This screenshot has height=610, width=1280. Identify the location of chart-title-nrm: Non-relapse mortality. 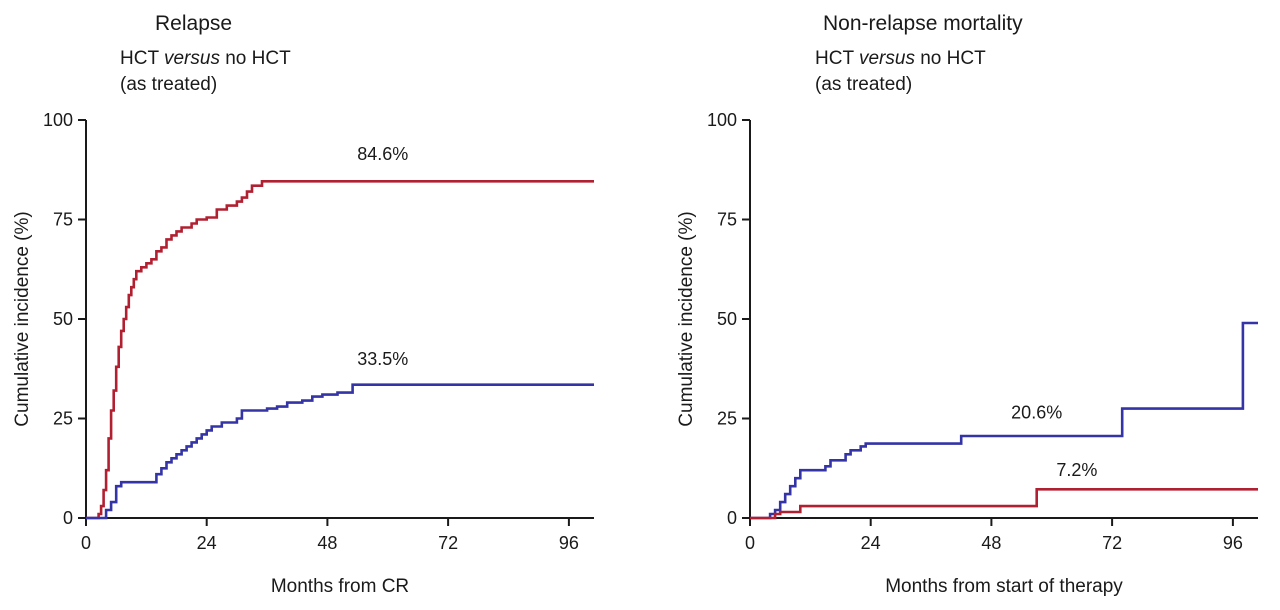
(923, 23).